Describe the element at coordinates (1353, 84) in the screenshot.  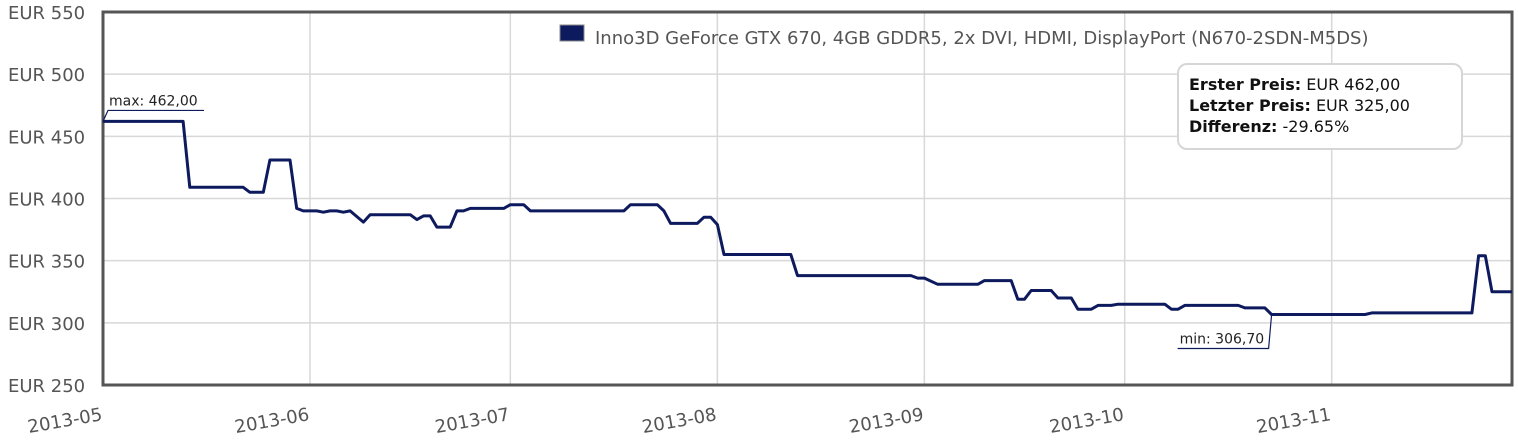
I see `first-price-value: EUR 462,00` at that location.